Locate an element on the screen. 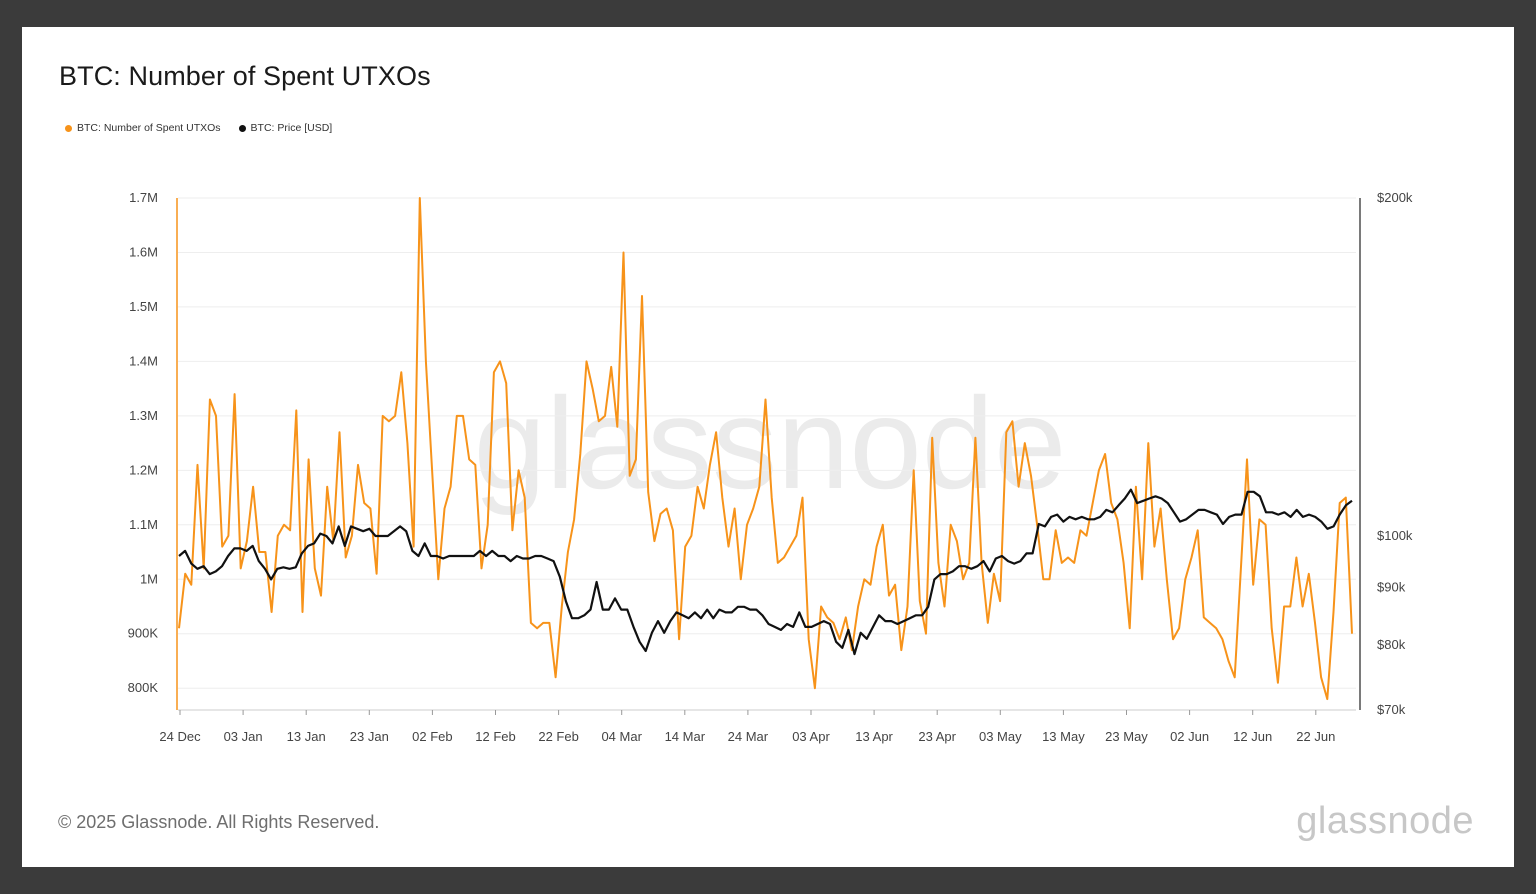 This screenshot has width=1536, height=894. y-left-tick-label: 1.4M is located at coordinates (143, 360).